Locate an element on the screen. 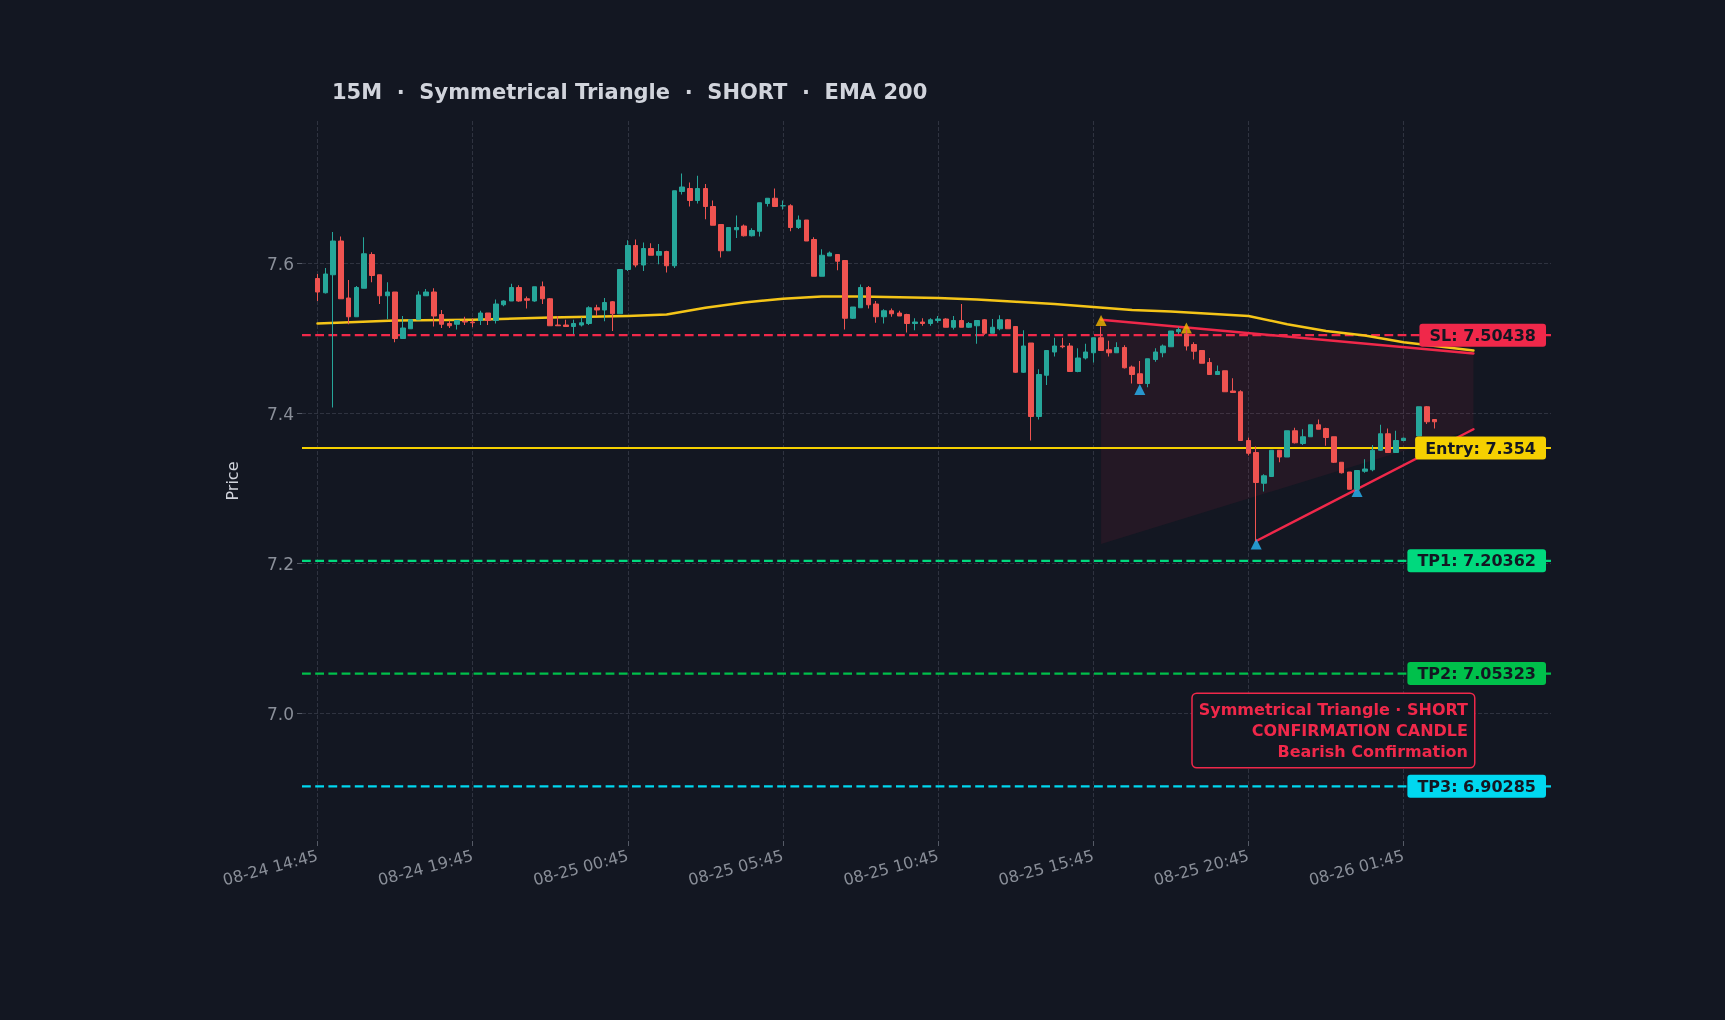 The width and height of the screenshot is (1725, 1020). annotation: Symmetrical Triangle · SHORT is located at coordinates (1333, 709).